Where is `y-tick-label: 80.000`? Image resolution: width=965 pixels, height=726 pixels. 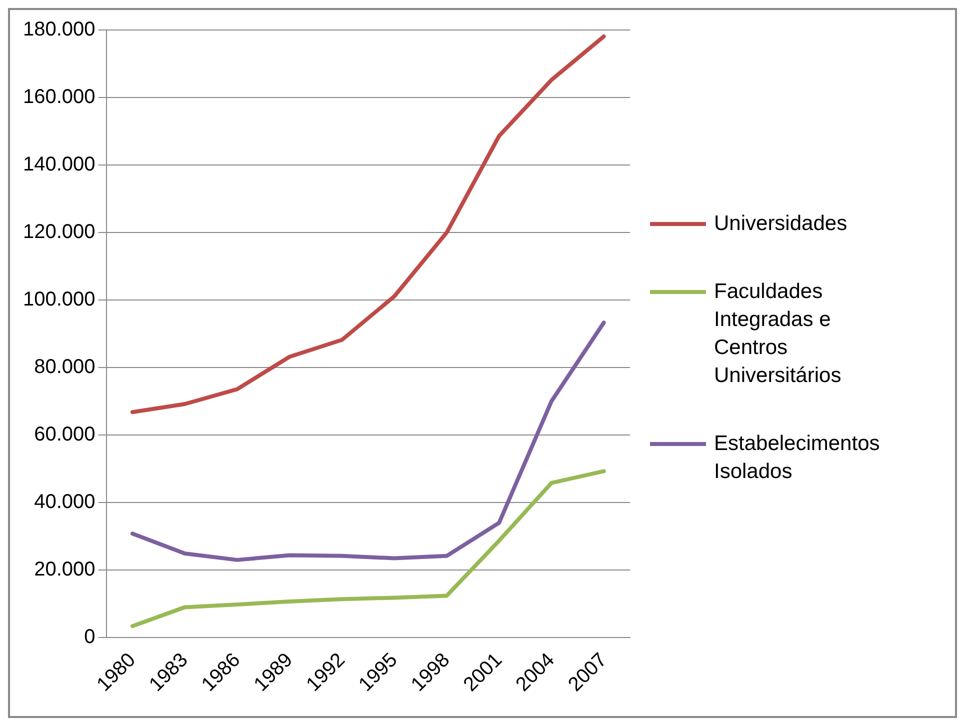 y-tick-label: 80.000 is located at coordinates (65, 367).